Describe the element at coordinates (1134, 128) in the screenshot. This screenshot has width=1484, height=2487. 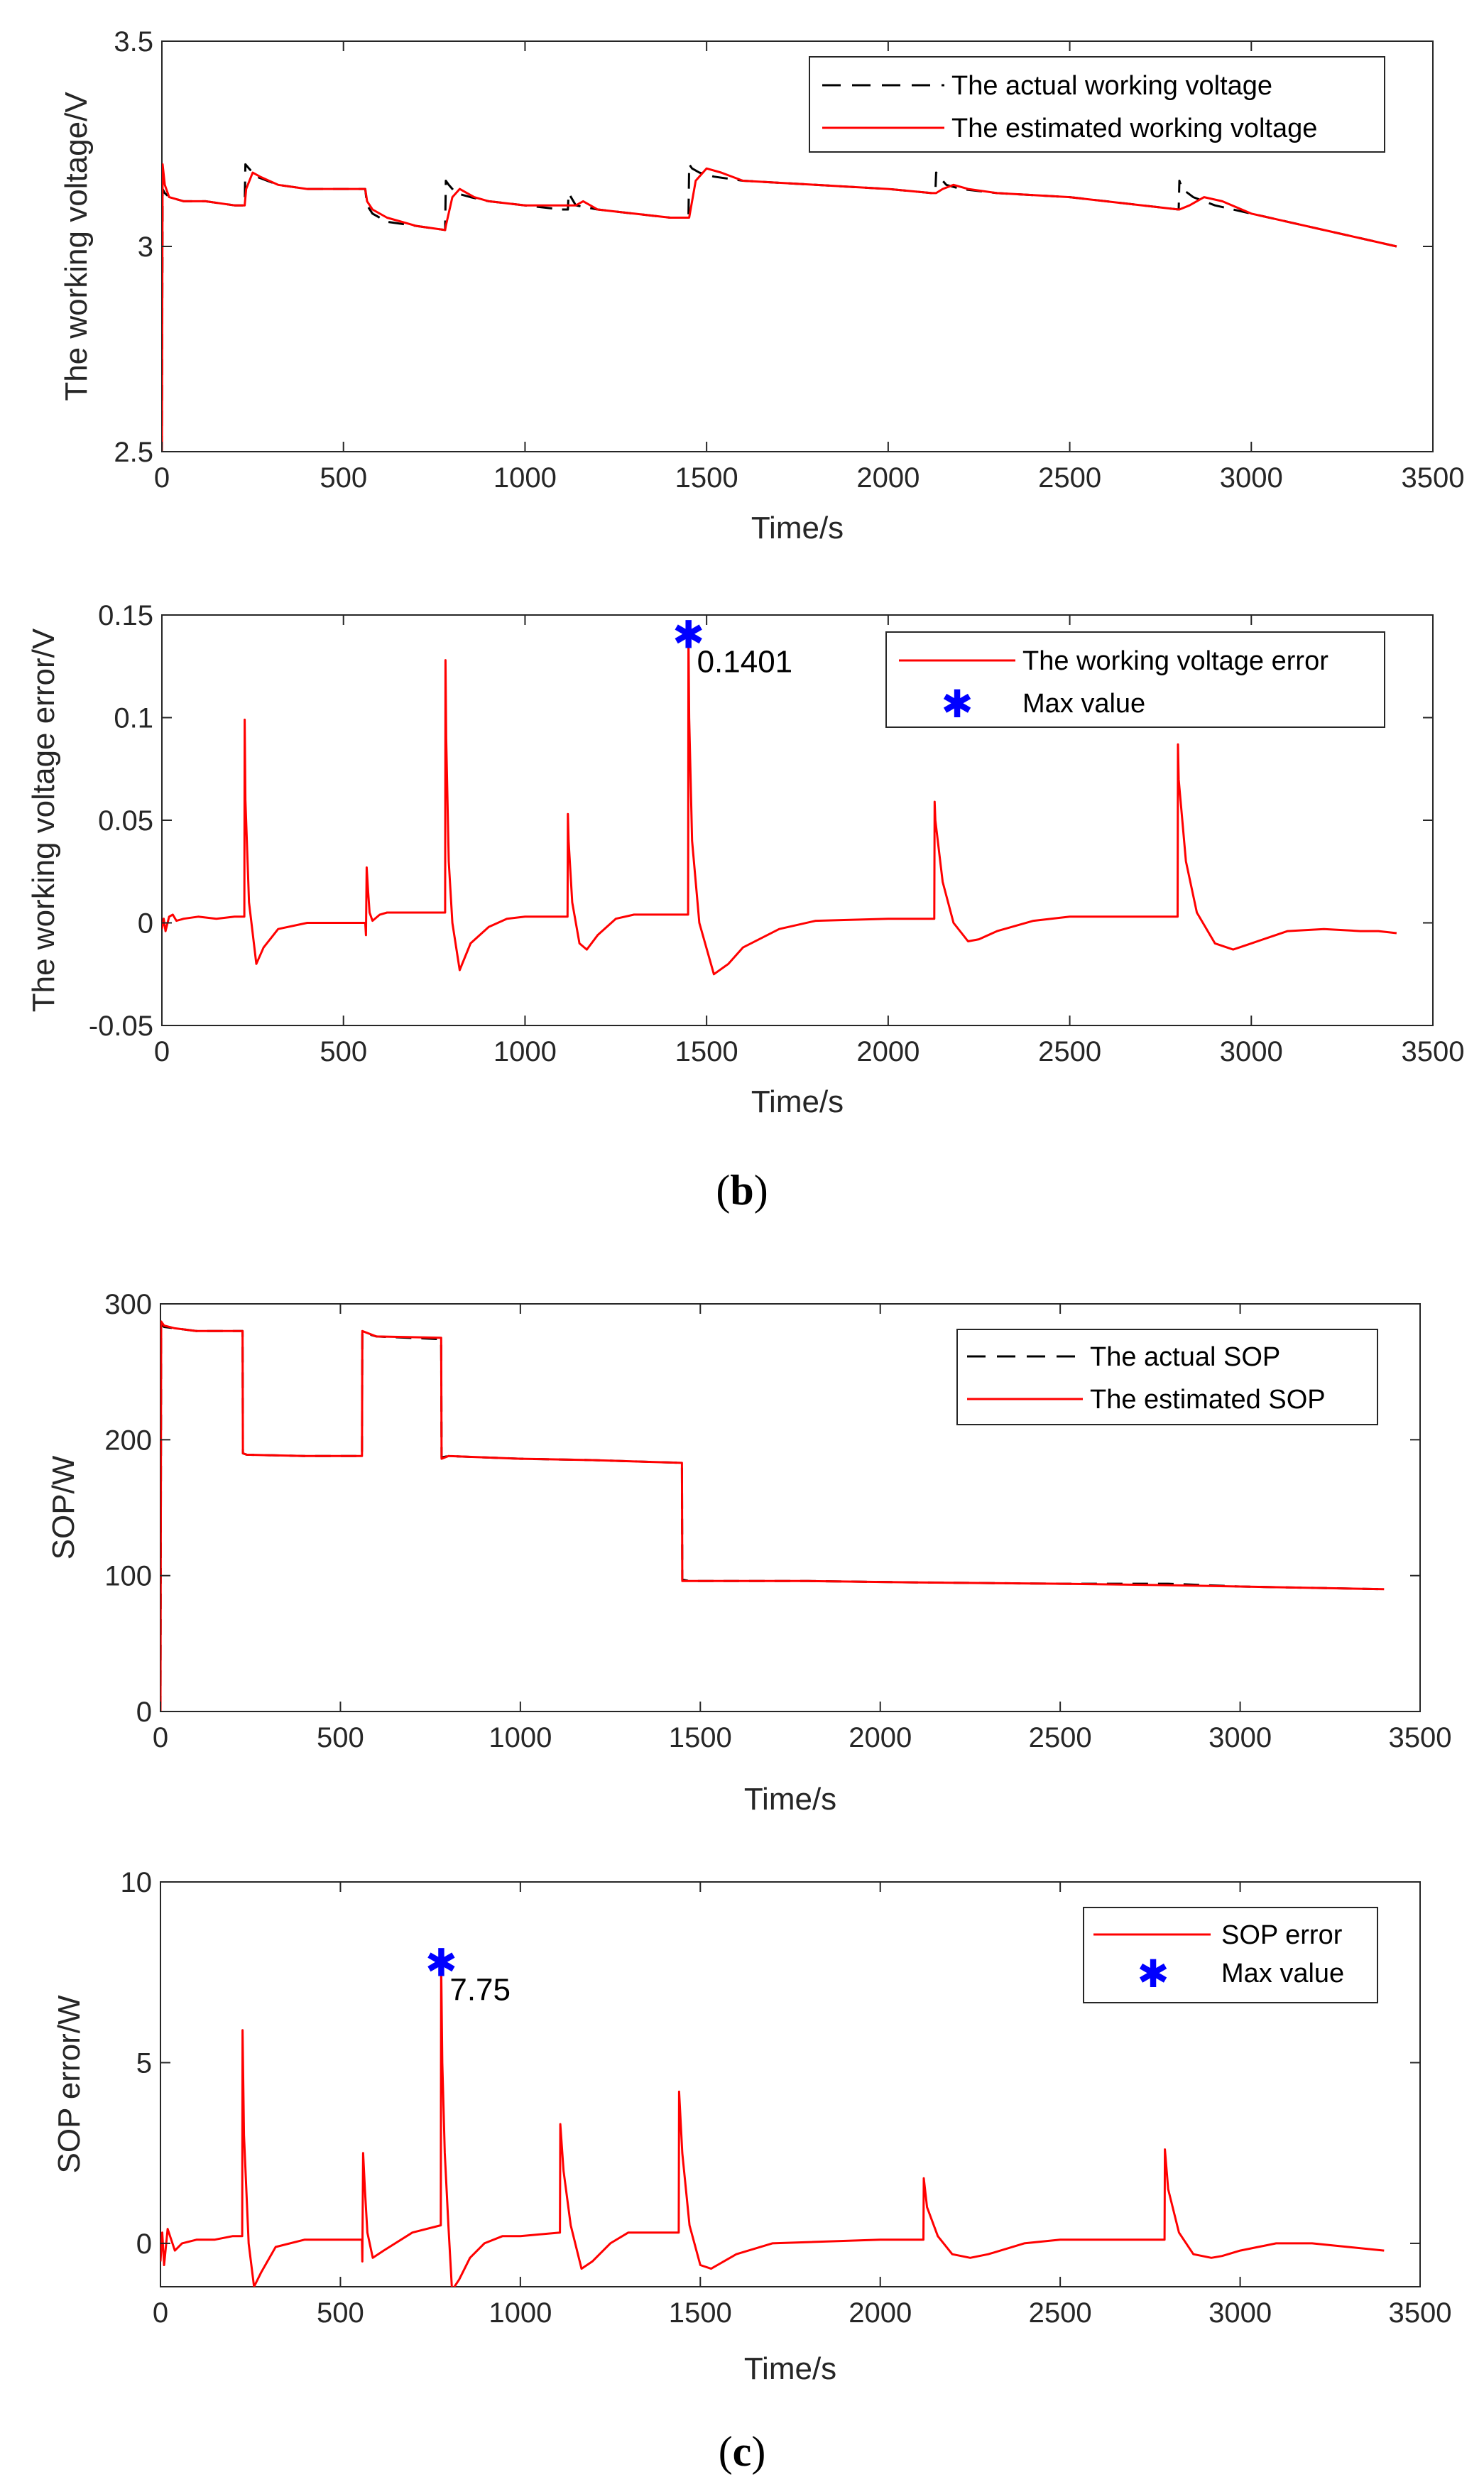
I see `legend-label-estimated: The estimated working voltage` at that location.